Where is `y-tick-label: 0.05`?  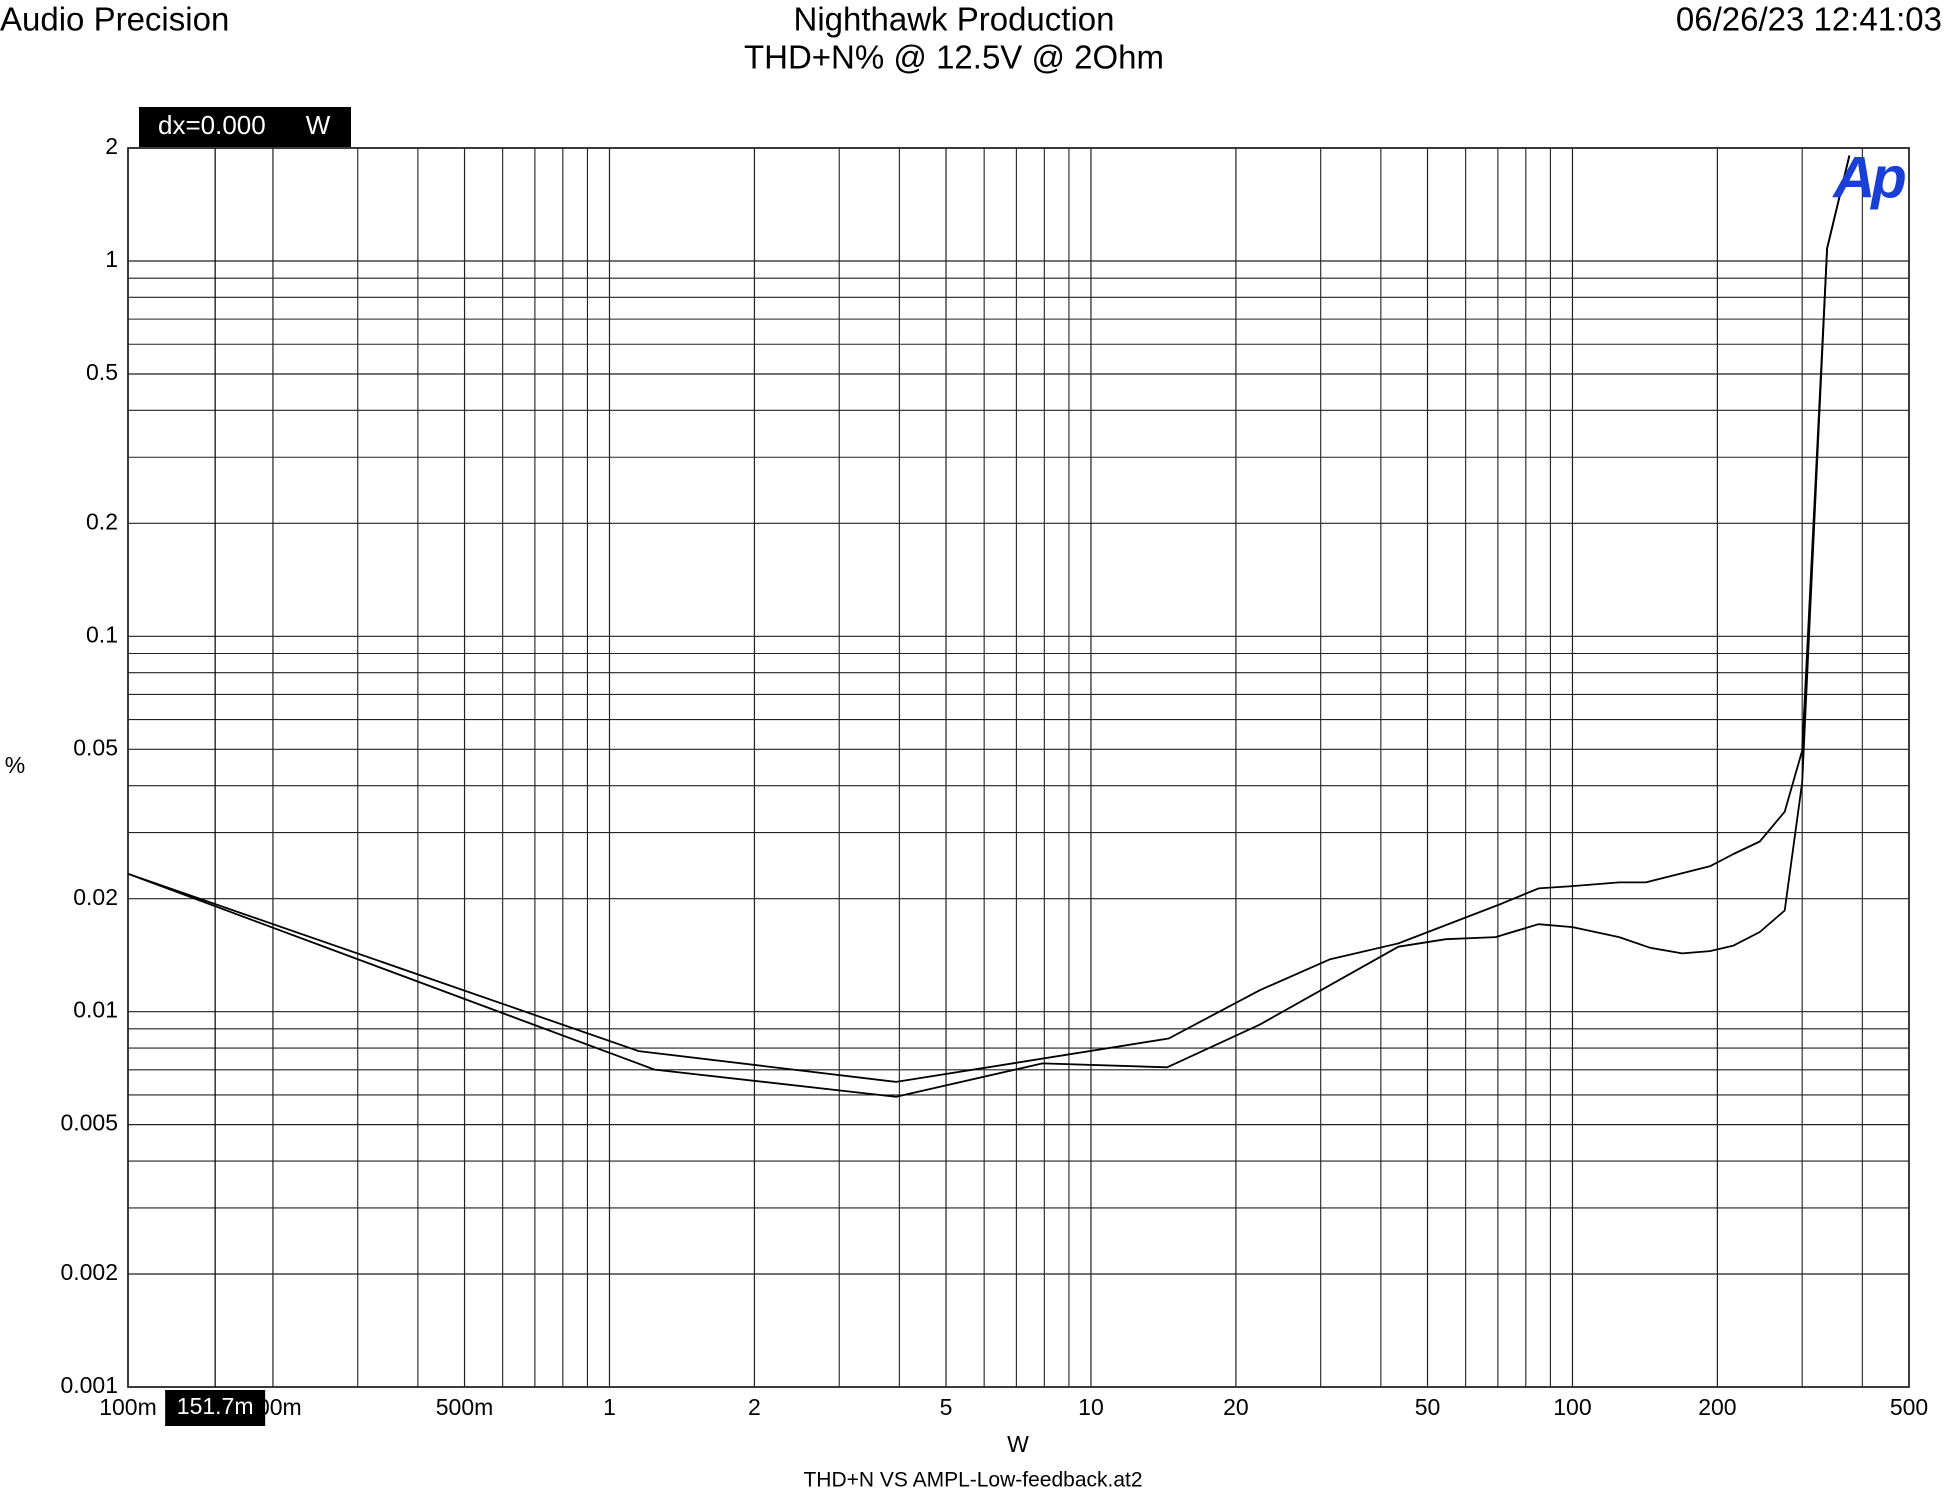
y-tick-label: 0.05 is located at coordinates (95, 747).